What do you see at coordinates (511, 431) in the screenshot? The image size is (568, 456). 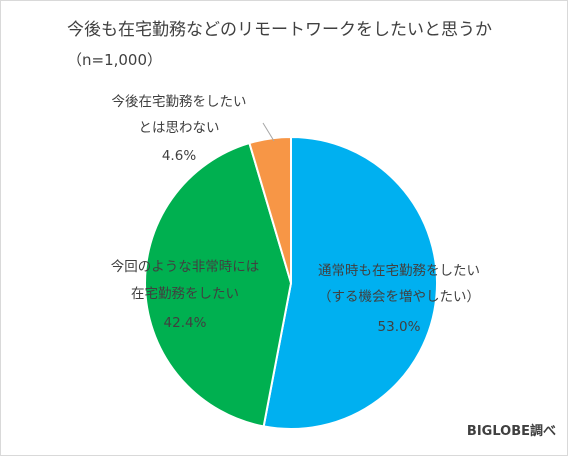 I see `source-note: BIGLOBE調べ` at bounding box center [511, 431].